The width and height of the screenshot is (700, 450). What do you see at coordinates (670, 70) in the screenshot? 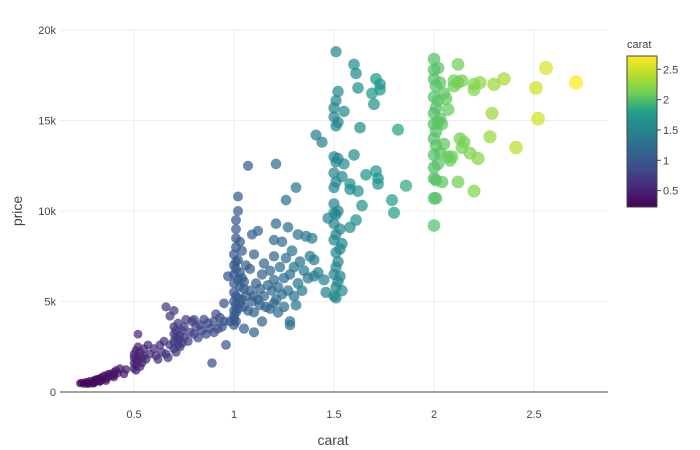
I see `colorbar-tick-label: 2.5` at bounding box center [670, 70].